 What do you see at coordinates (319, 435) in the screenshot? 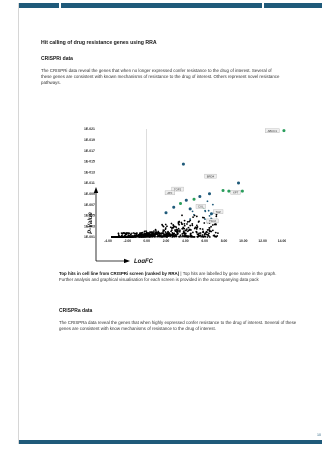
I see `page-number: 10` at bounding box center [319, 435].